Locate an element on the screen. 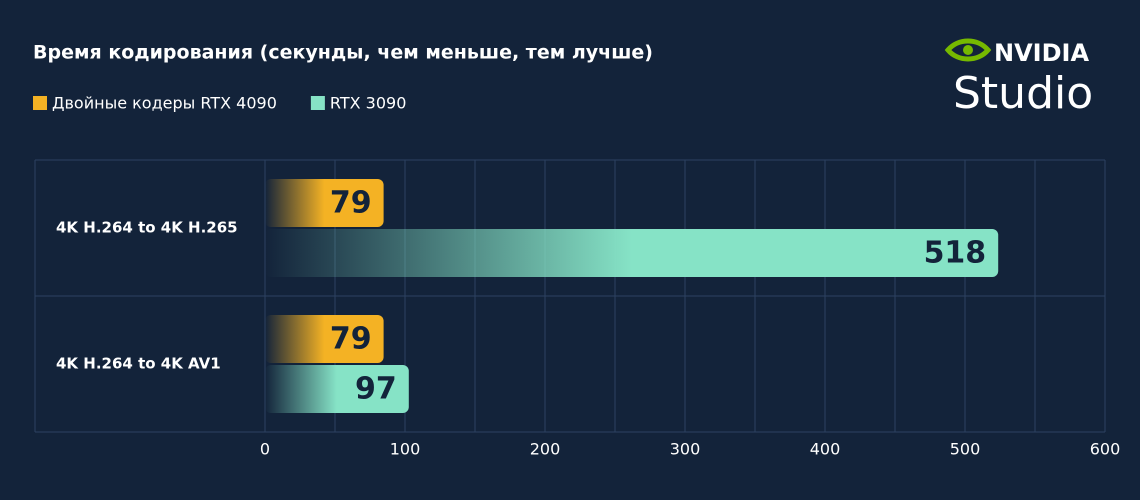  brand-logo: NVIDIA Studio is located at coordinates (1018, 78).